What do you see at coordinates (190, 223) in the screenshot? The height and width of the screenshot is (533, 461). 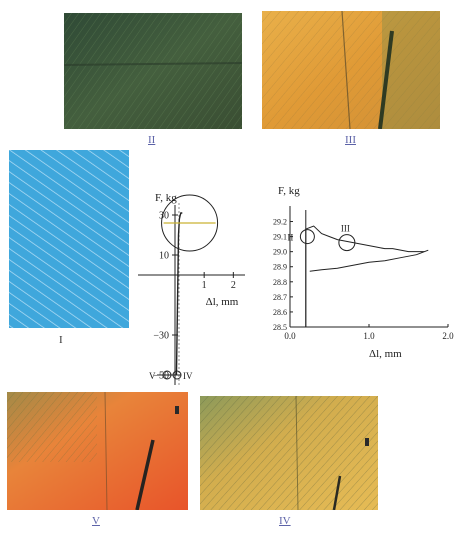 I see `left-chart-magnifier-circle` at bounding box center [190, 223].